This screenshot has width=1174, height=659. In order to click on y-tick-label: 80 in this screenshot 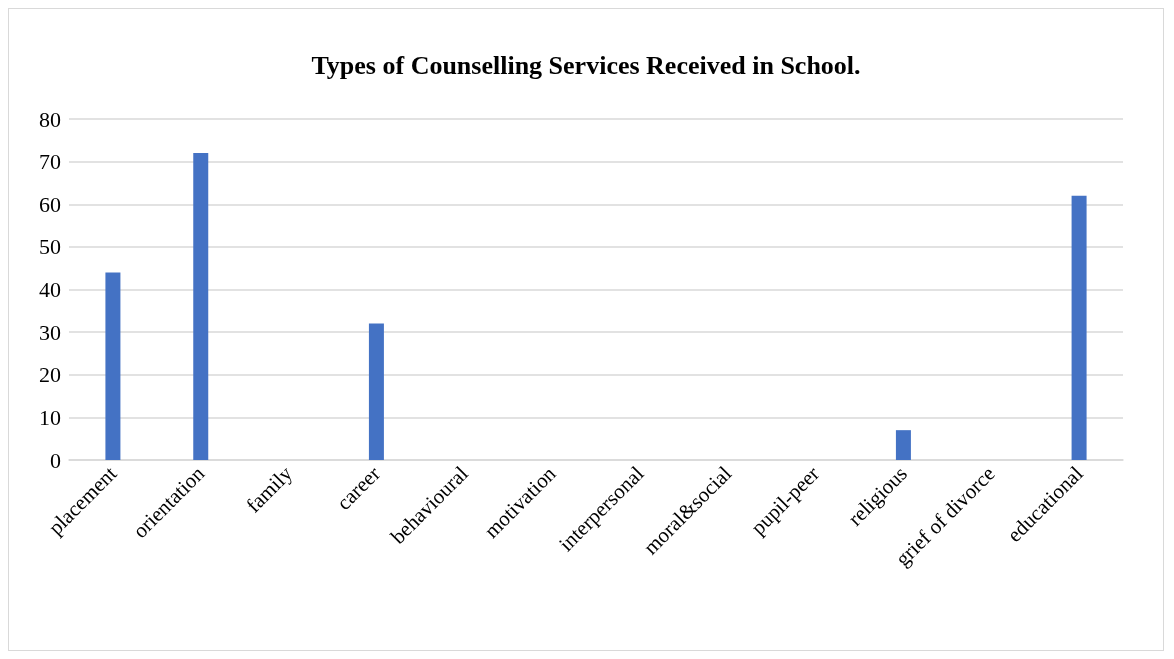, I will do `click(50, 119)`.